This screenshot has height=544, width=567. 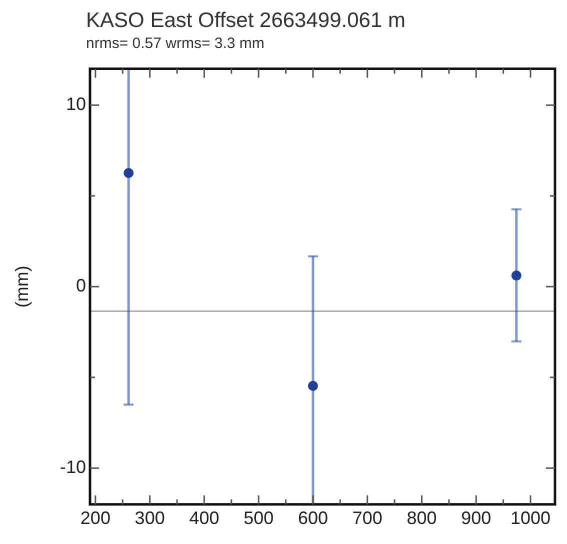 What do you see at coordinates (81, 286) in the screenshot?
I see `y-tick-label: 0` at bounding box center [81, 286].